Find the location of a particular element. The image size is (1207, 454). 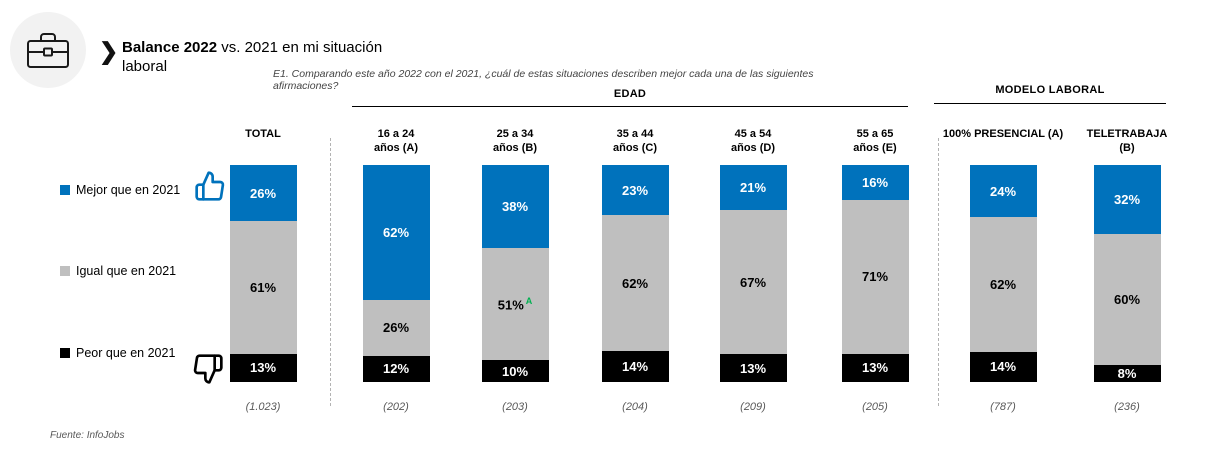

base-size-label: (209) is located at coordinates (753, 407).